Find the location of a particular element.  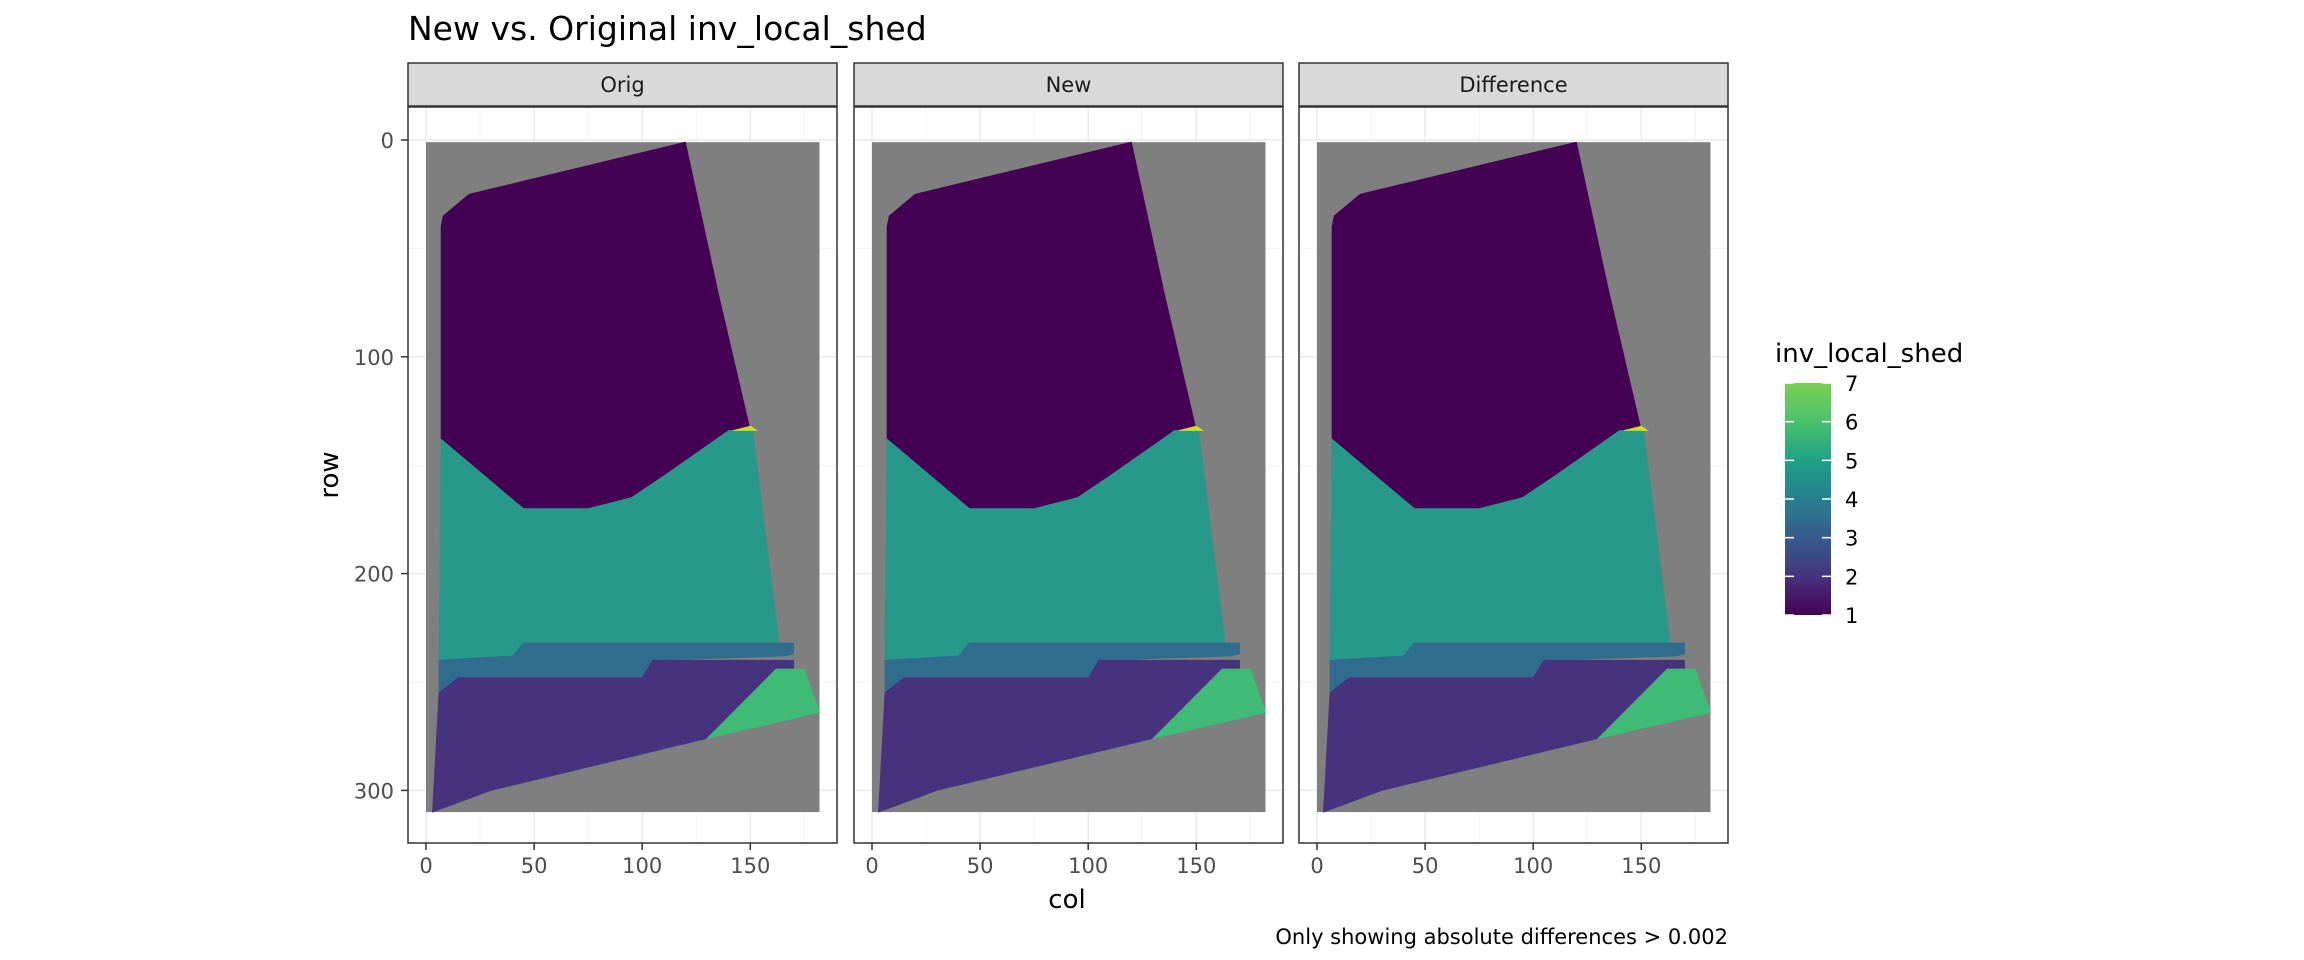

legend: inv_local_shed 1 2 3 4 5 6 7 is located at coordinates (1869, 483).